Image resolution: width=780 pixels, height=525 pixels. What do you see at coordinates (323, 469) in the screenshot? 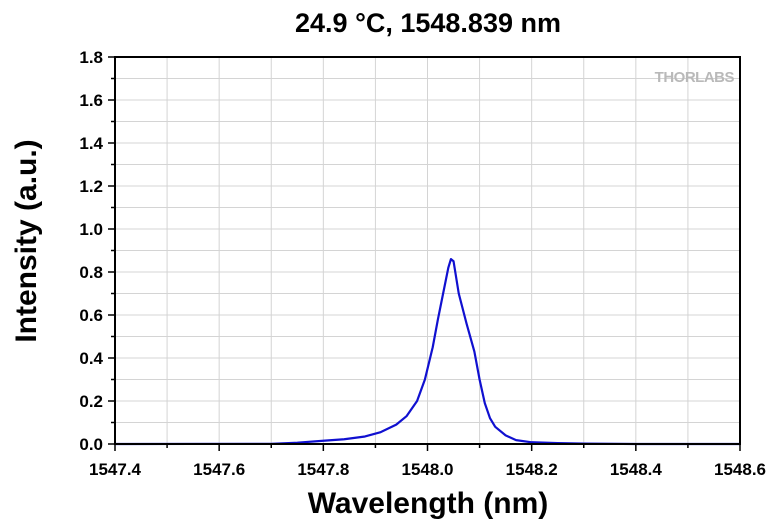
I see `x-tick-label: 1547.8` at bounding box center [323, 469].